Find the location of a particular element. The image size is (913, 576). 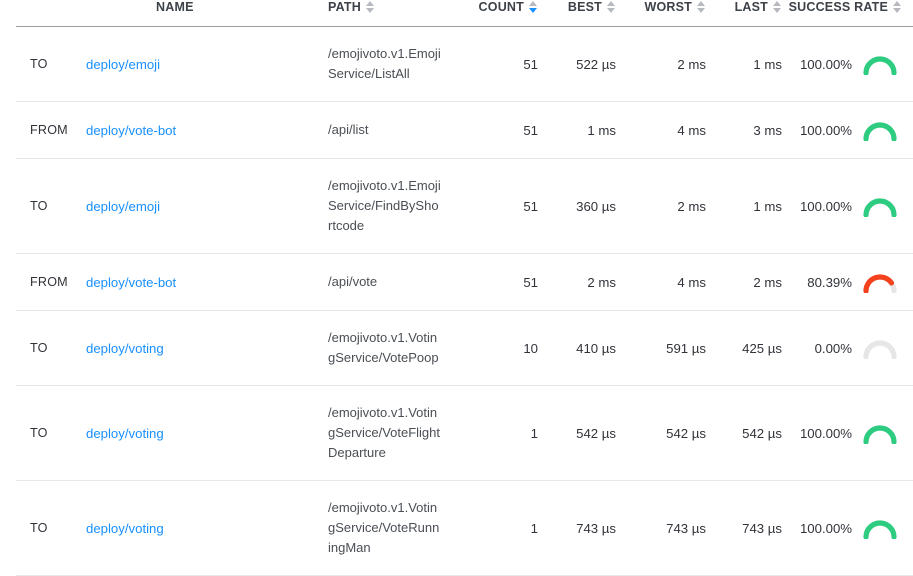

success-rate-value: 0.00% is located at coordinates (833, 348).